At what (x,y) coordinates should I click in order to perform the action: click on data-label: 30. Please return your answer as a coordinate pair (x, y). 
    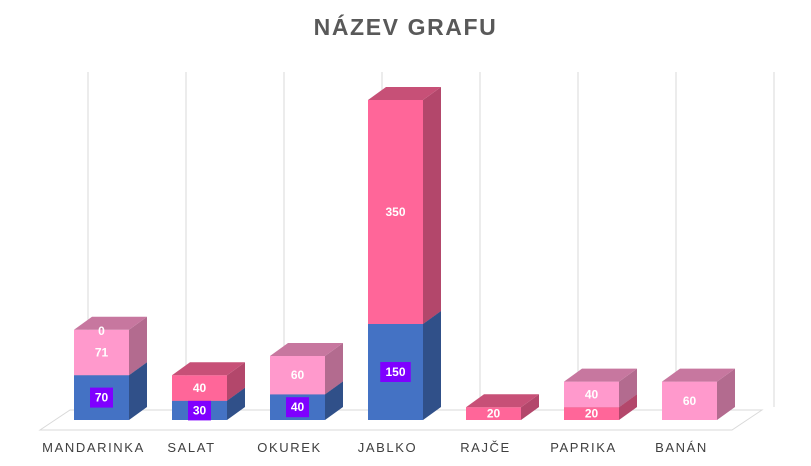
    Looking at the image, I should click on (200, 410).